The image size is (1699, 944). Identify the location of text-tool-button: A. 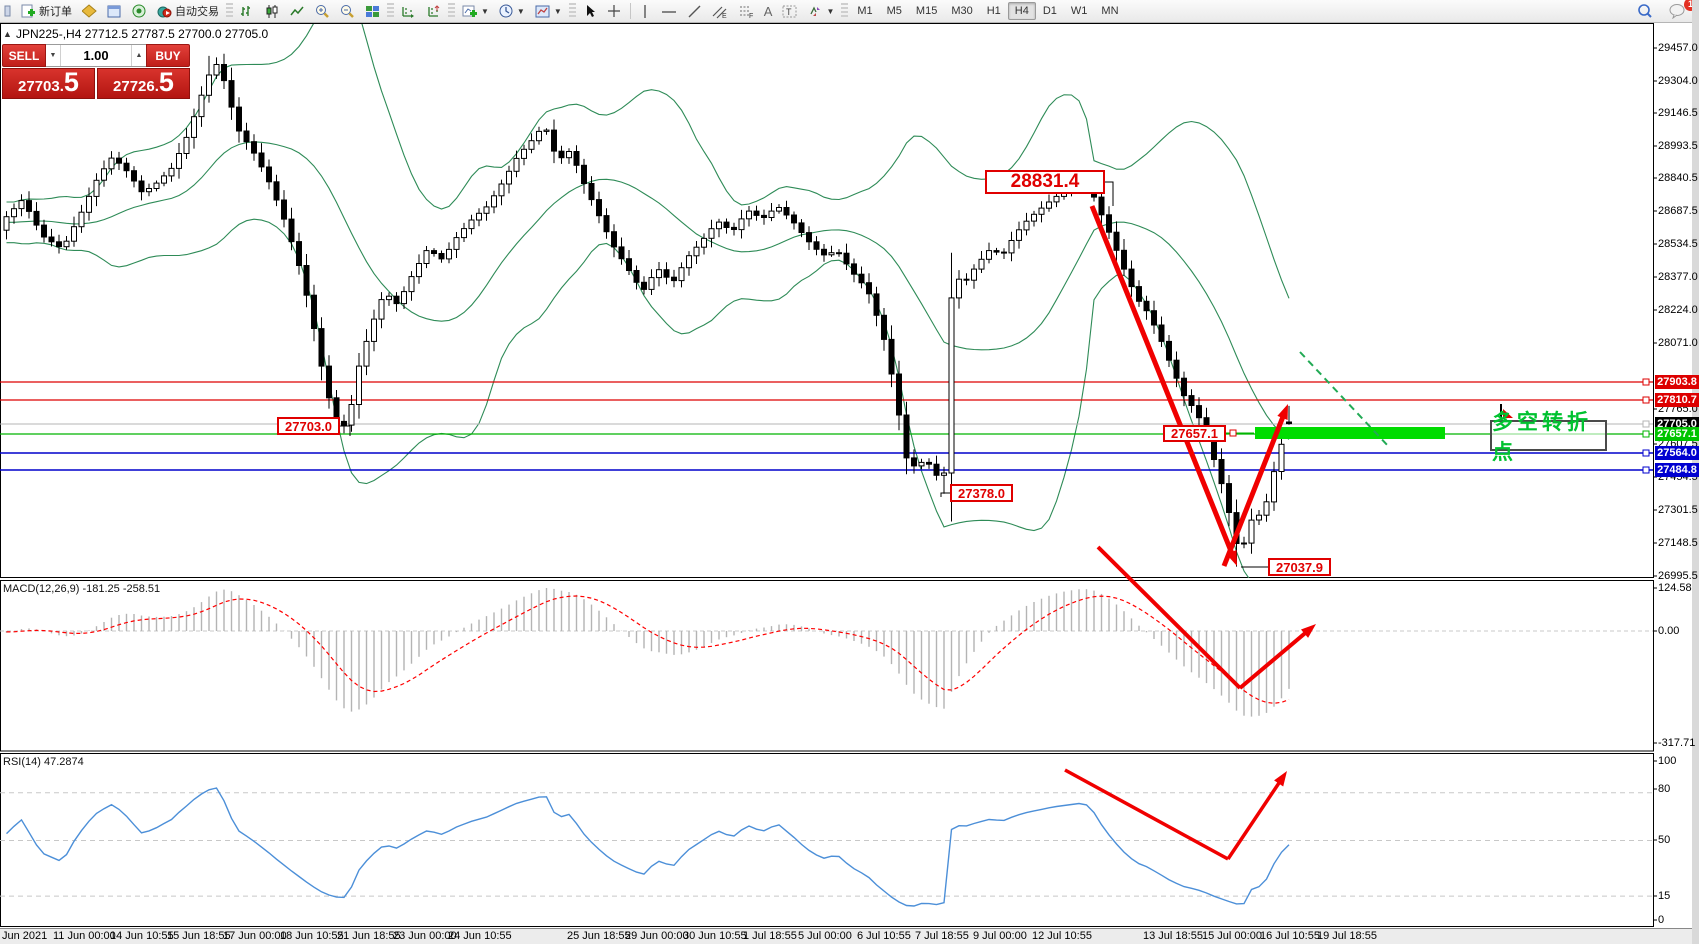
(768, 11).